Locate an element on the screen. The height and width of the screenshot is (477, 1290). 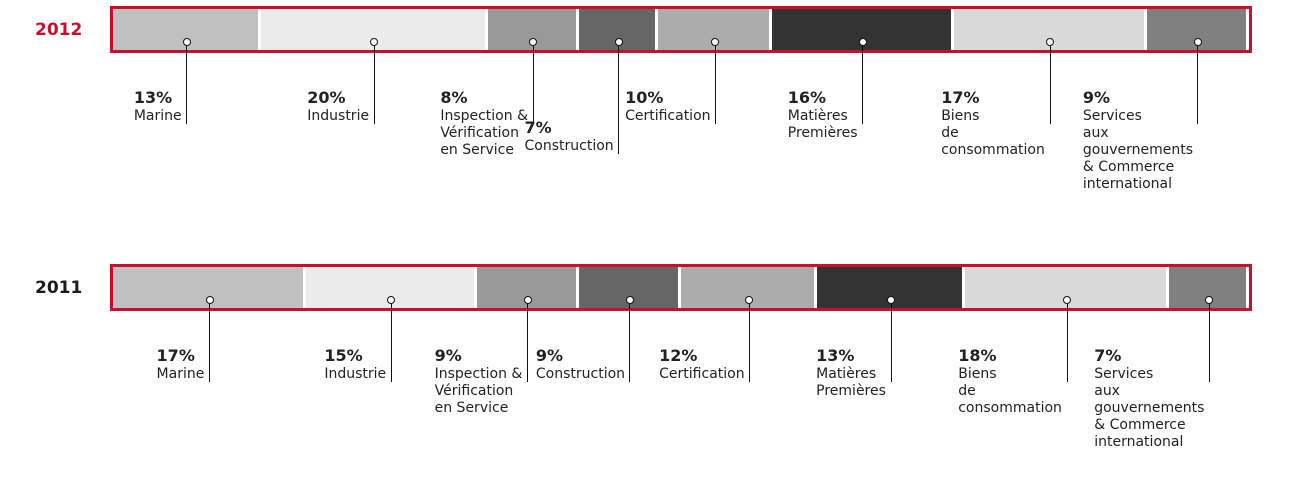
value-label: 15% is located at coordinates (343, 355).